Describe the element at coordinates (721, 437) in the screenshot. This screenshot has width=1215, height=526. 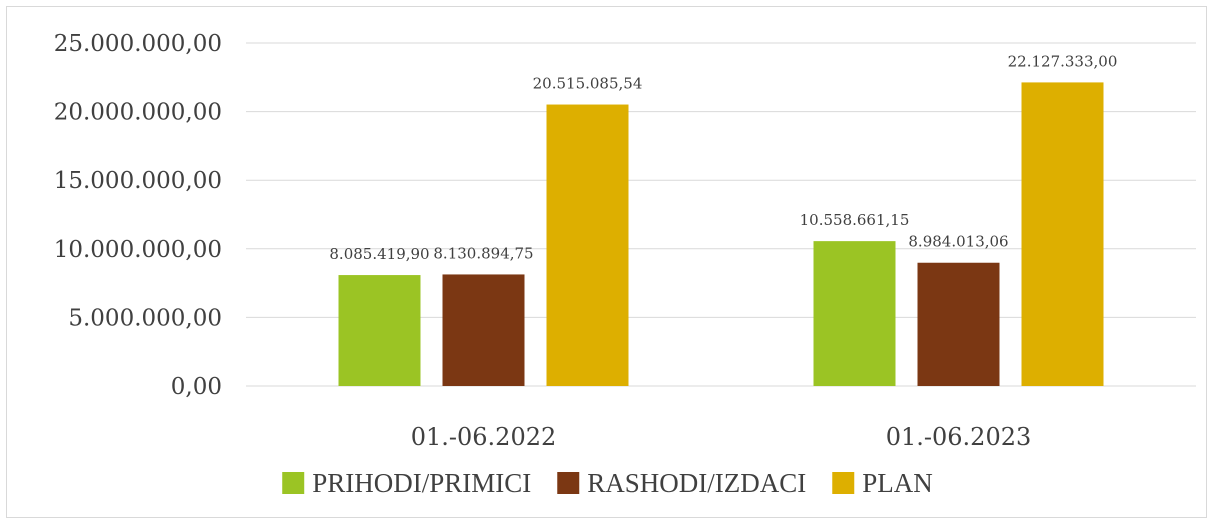
I see `x-axis-ticks: 01.-06.2022 01.-06.2023` at that location.